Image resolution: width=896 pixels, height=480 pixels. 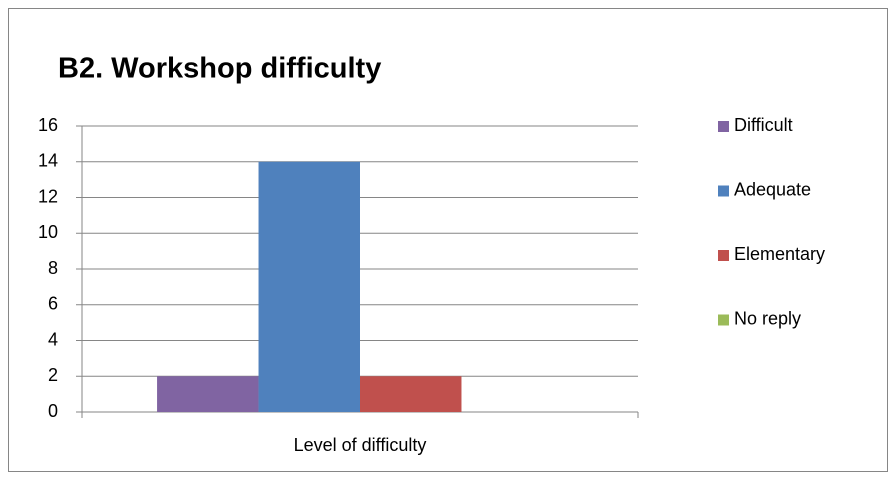 I want to click on y-tick-label: 0, so click(x=53, y=411).